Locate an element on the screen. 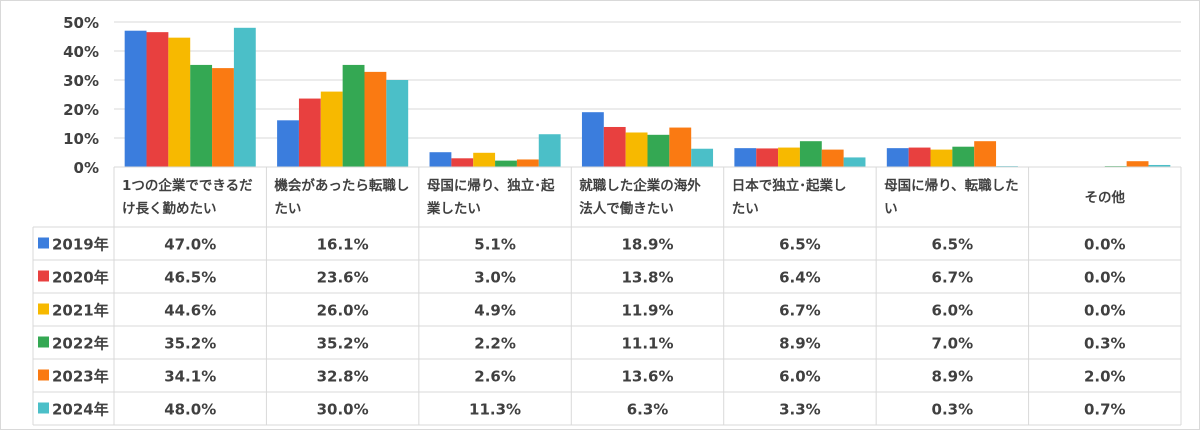  data-label: 11.1% is located at coordinates (647, 344).